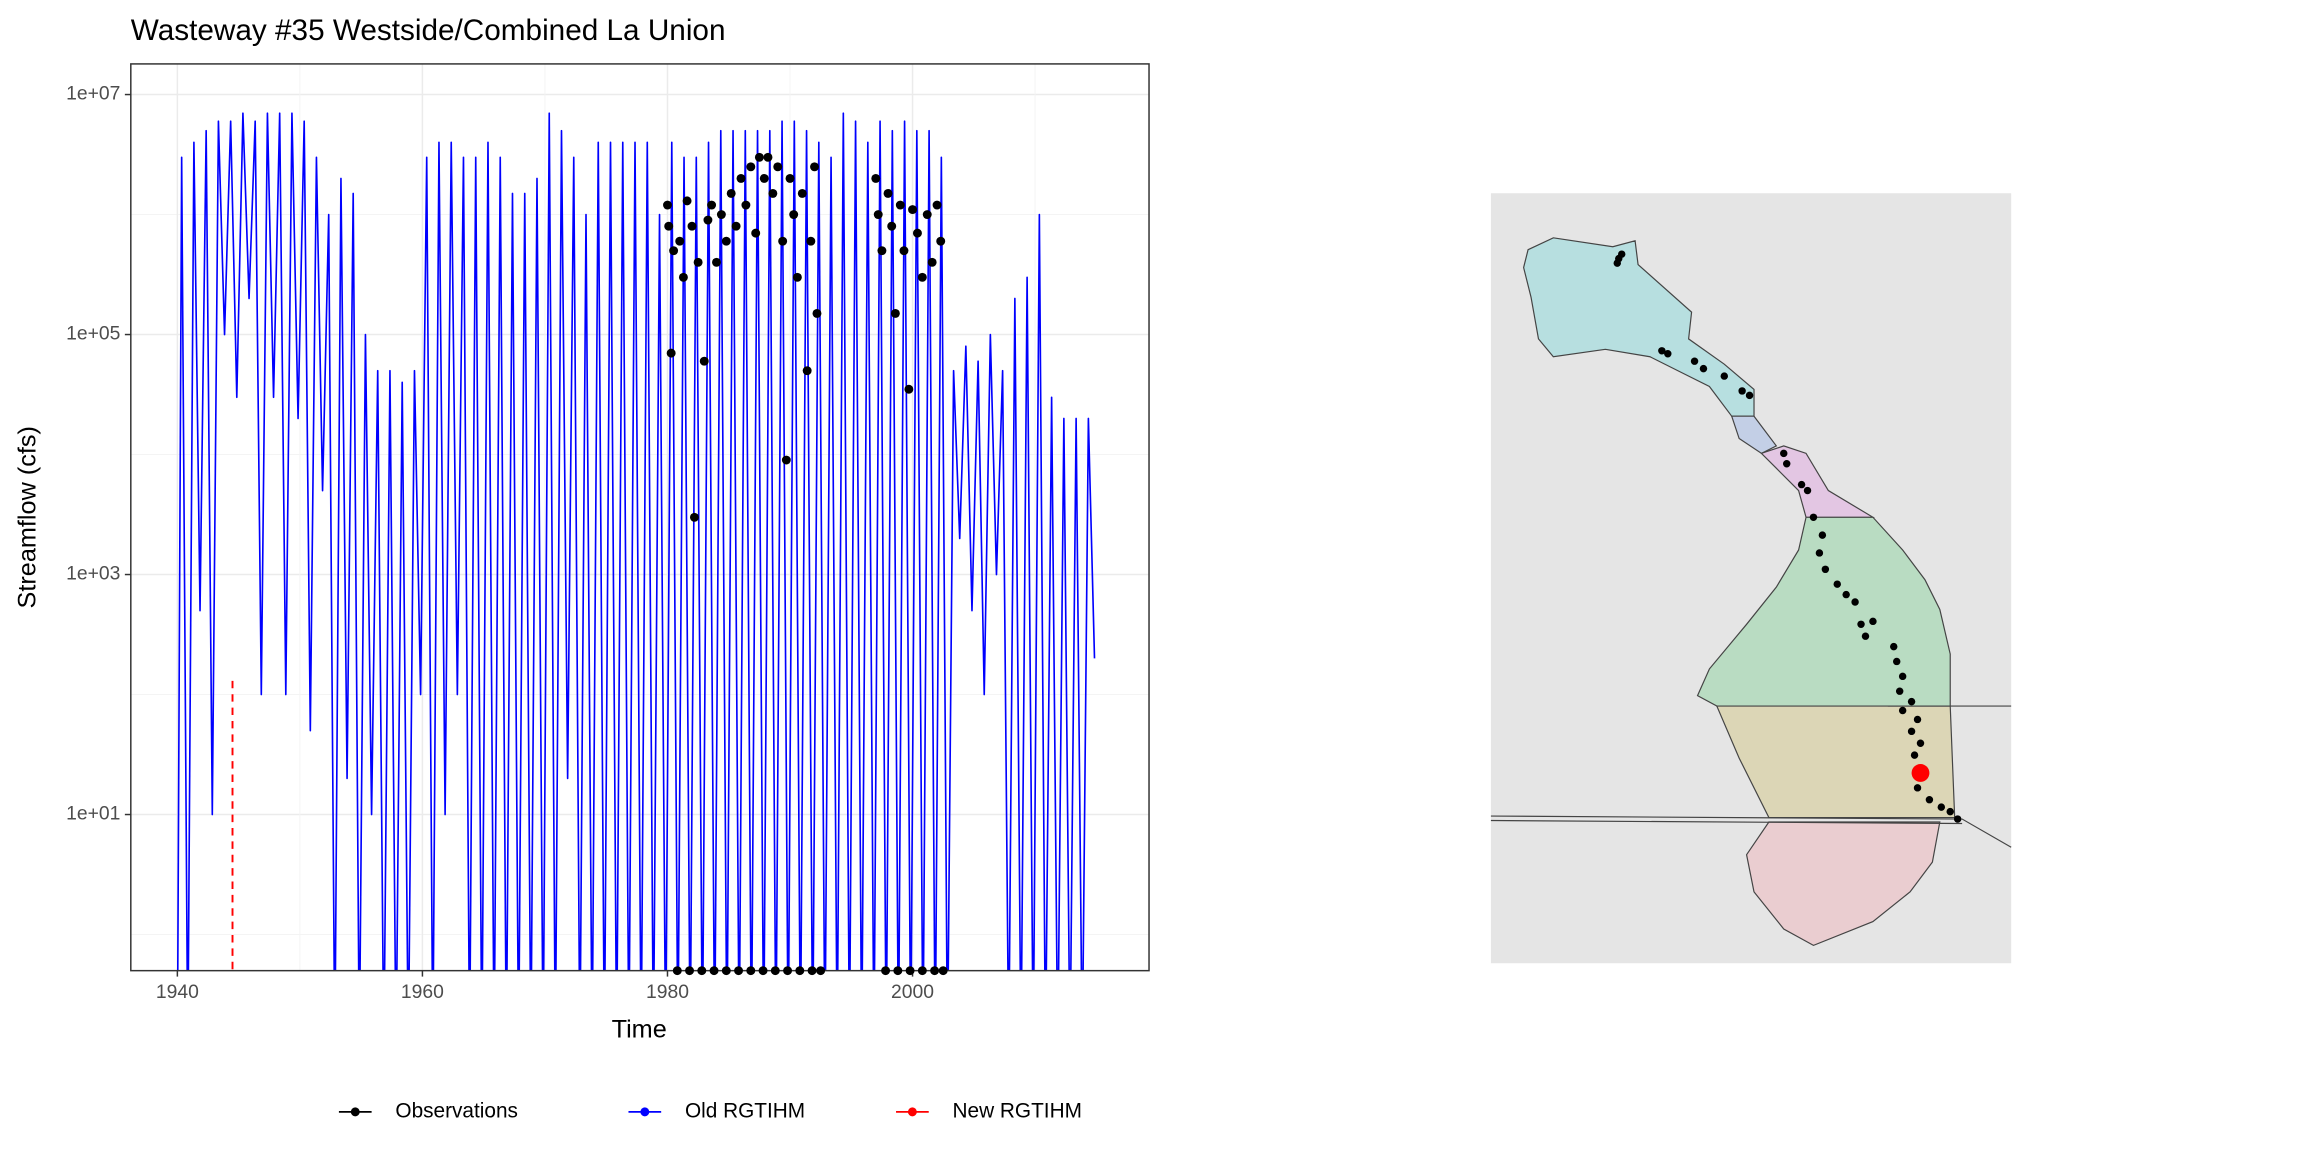  What do you see at coordinates (1017, 1110) in the screenshot?
I see `legend-label: New RGTIHM` at bounding box center [1017, 1110].